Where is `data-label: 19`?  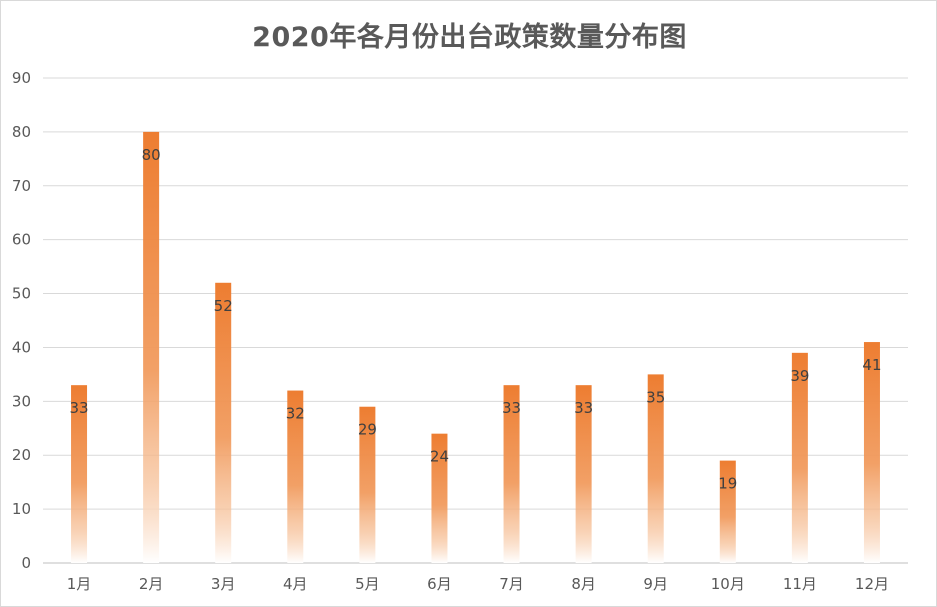
data-label: 19 is located at coordinates (727, 484).